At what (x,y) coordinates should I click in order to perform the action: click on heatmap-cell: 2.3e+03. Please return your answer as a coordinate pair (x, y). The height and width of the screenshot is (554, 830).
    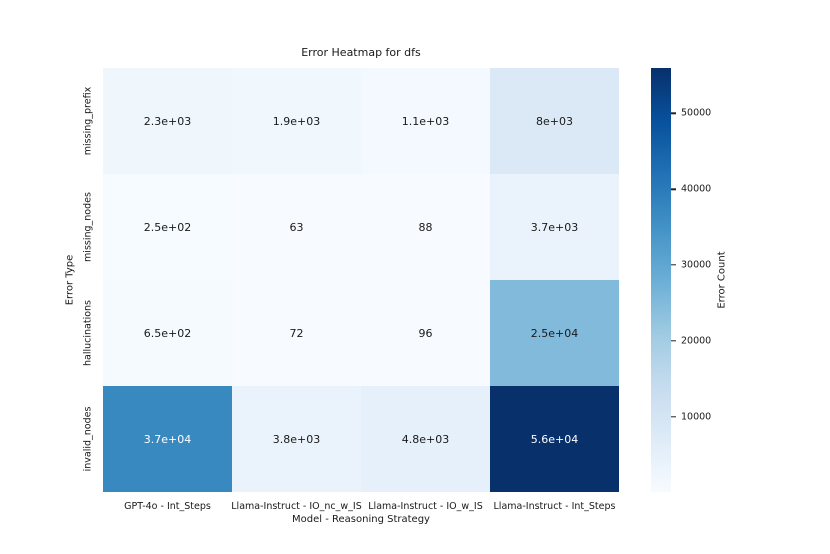
    Looking at the image, I should click on (167, 121).